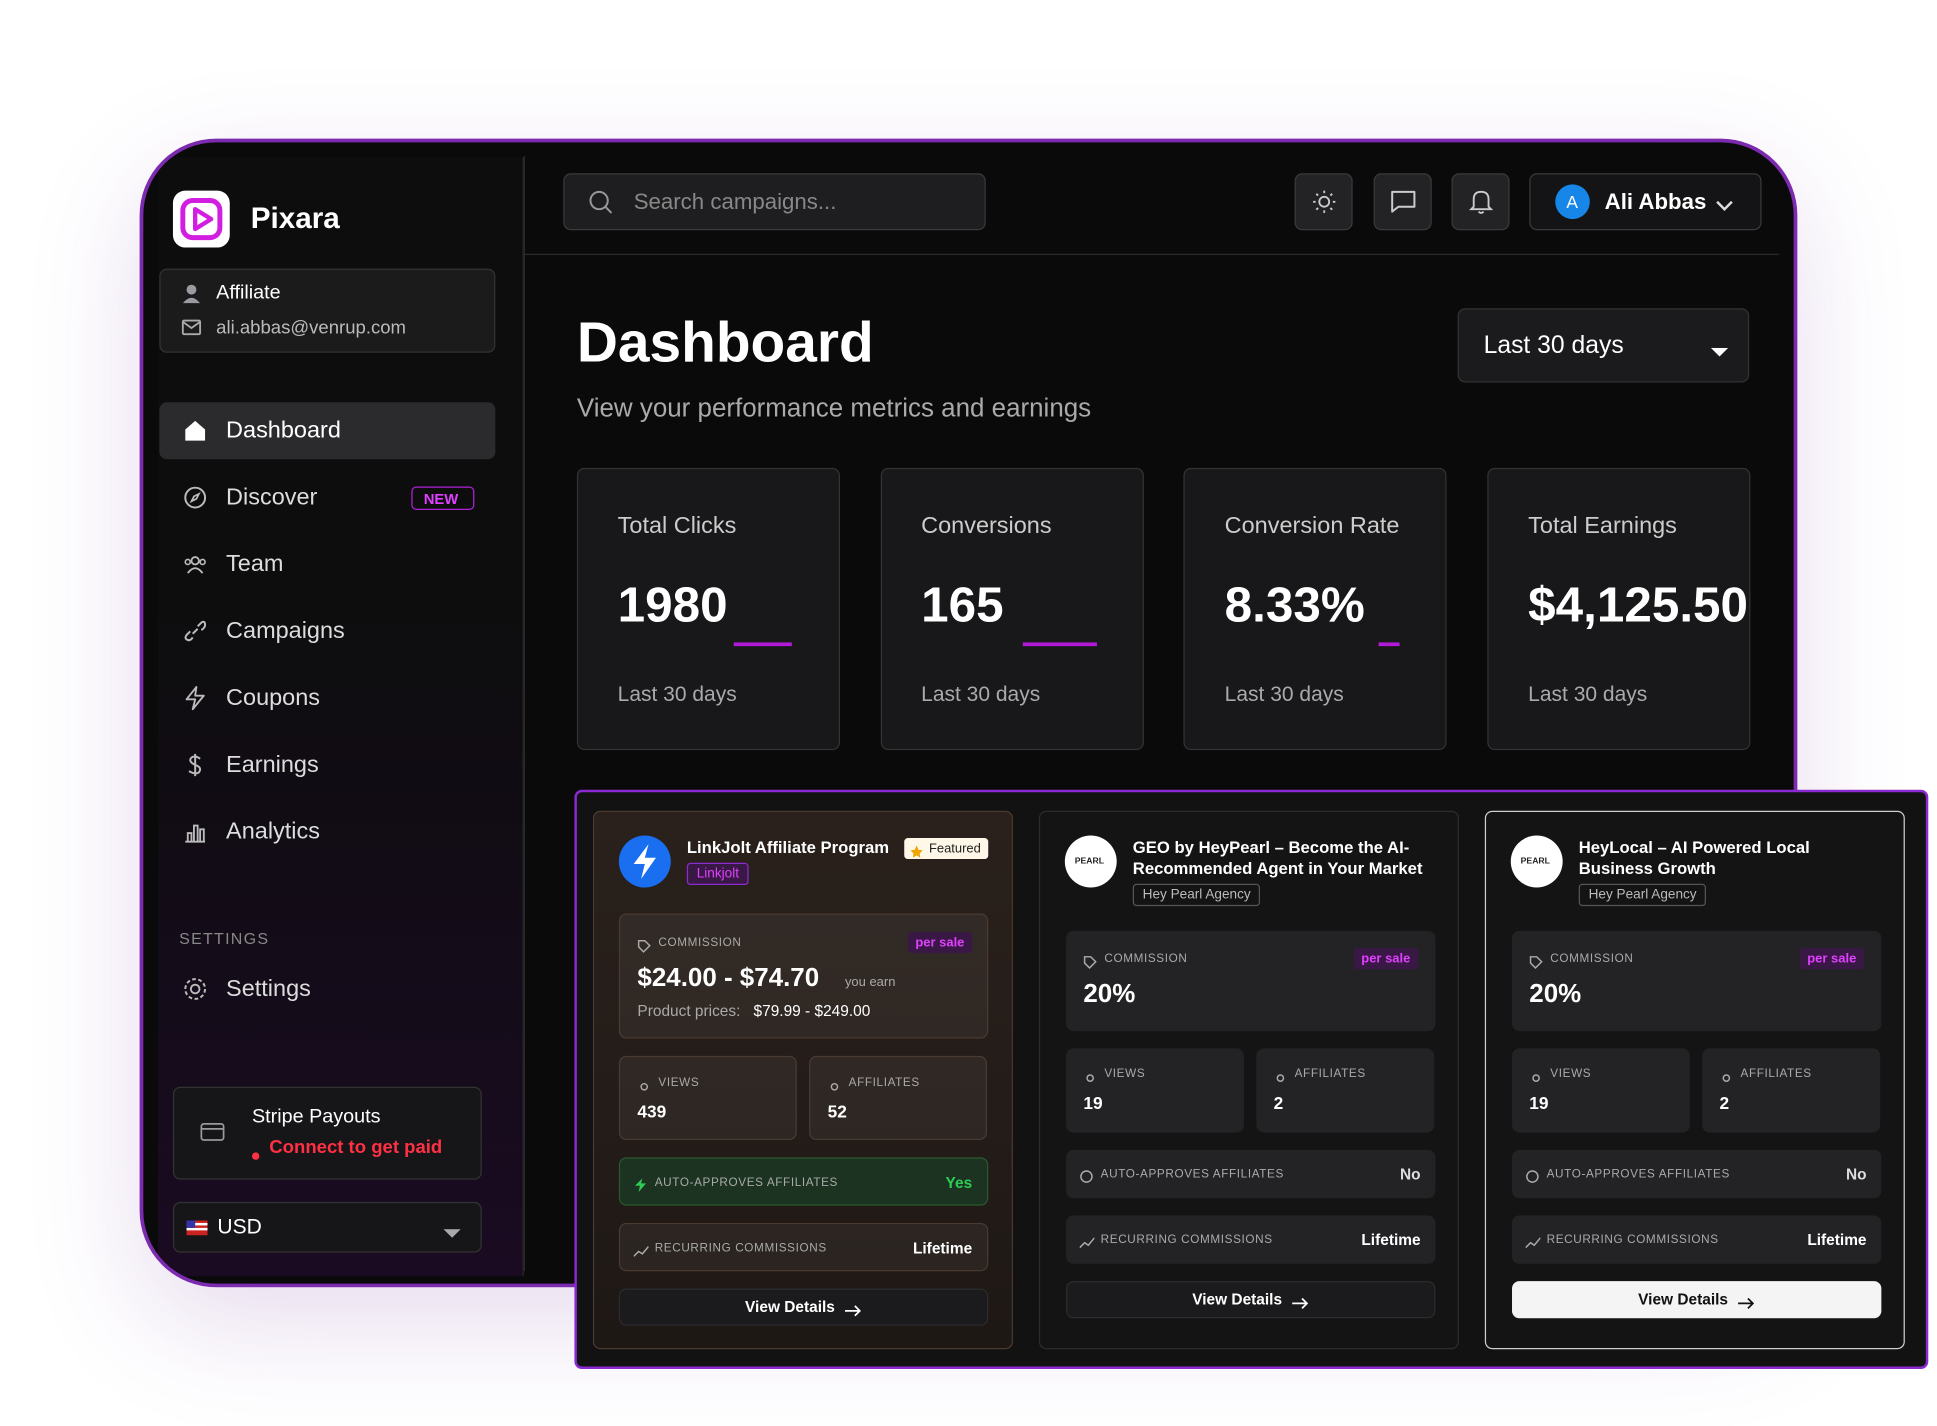 The image size is (1937, 1426). What do you see at coordinates (1553, 345) in the screenshot?
I see `range-label: Last 30 days` at bounding box center [1553, 345].